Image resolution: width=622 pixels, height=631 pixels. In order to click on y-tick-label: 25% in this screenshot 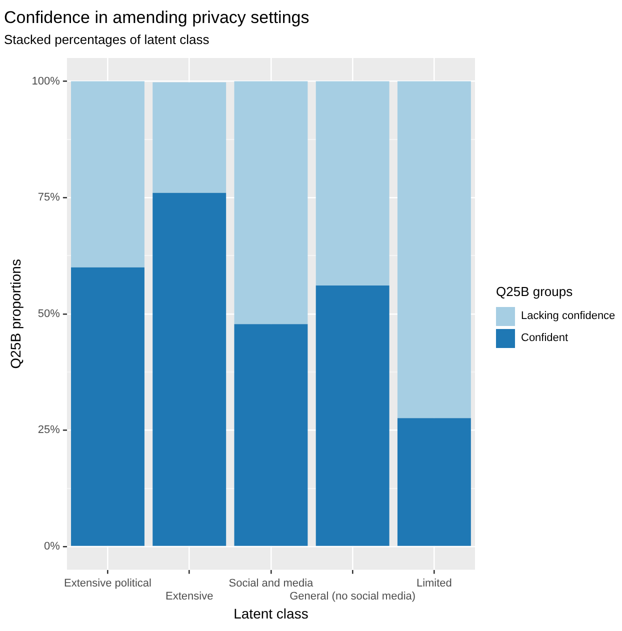, I will do `click(49, 430)`.